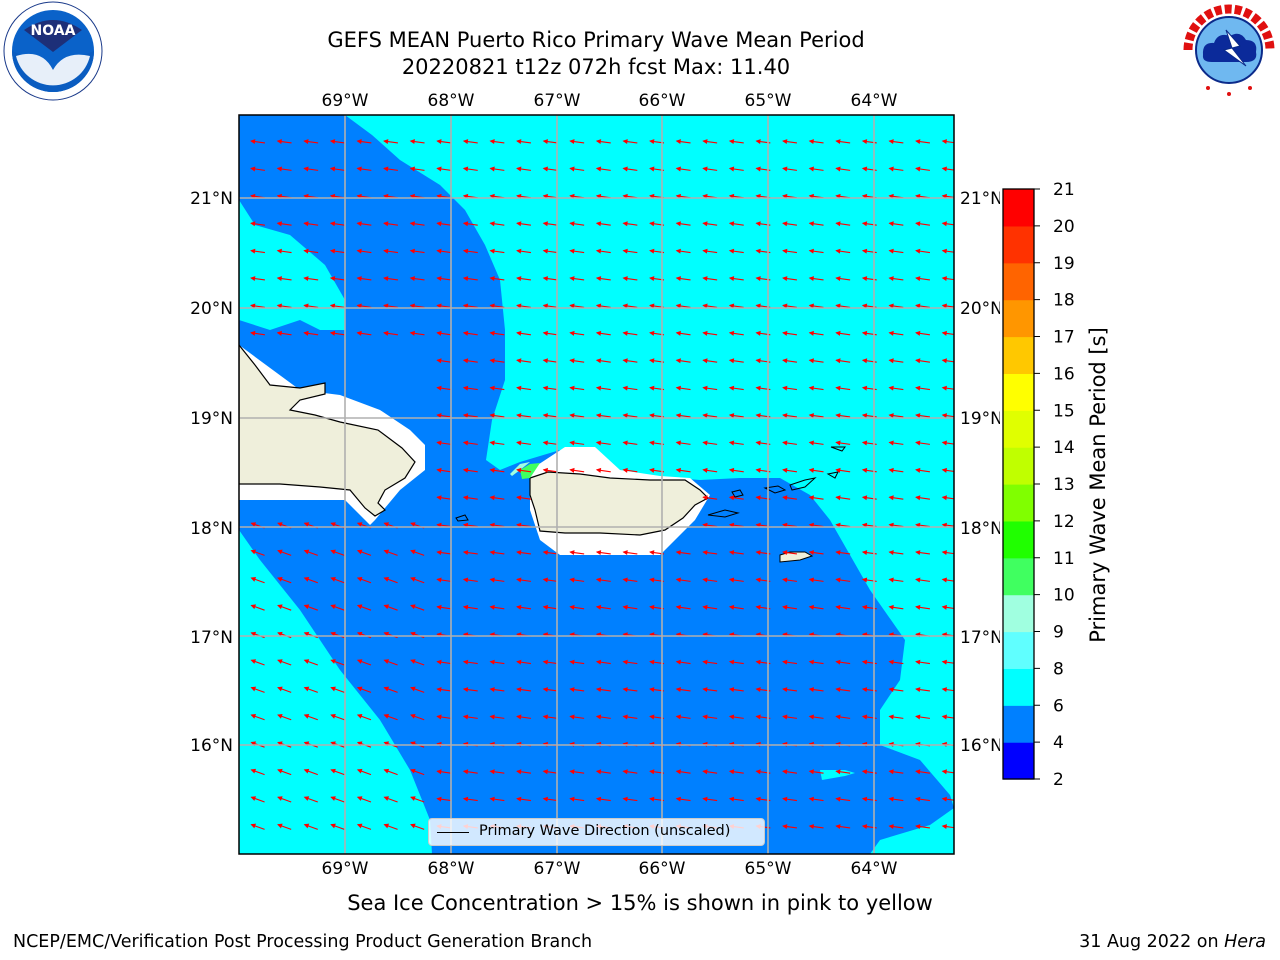 This screenshot has height=960, width=1280. I want to click on lat-label-left: 19°N, so click(211, 419).